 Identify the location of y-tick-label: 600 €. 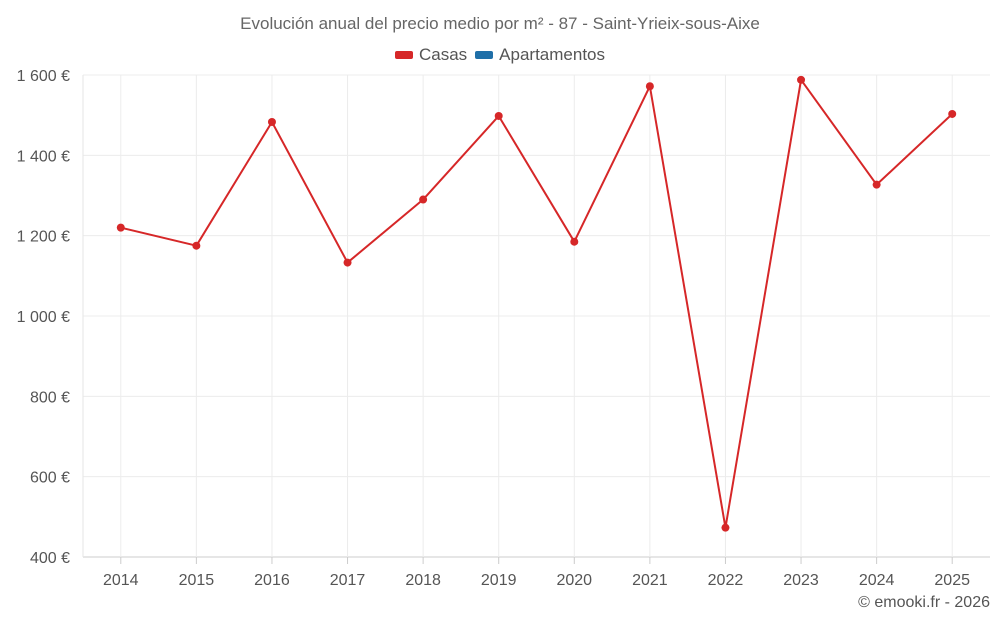
(50, 478).